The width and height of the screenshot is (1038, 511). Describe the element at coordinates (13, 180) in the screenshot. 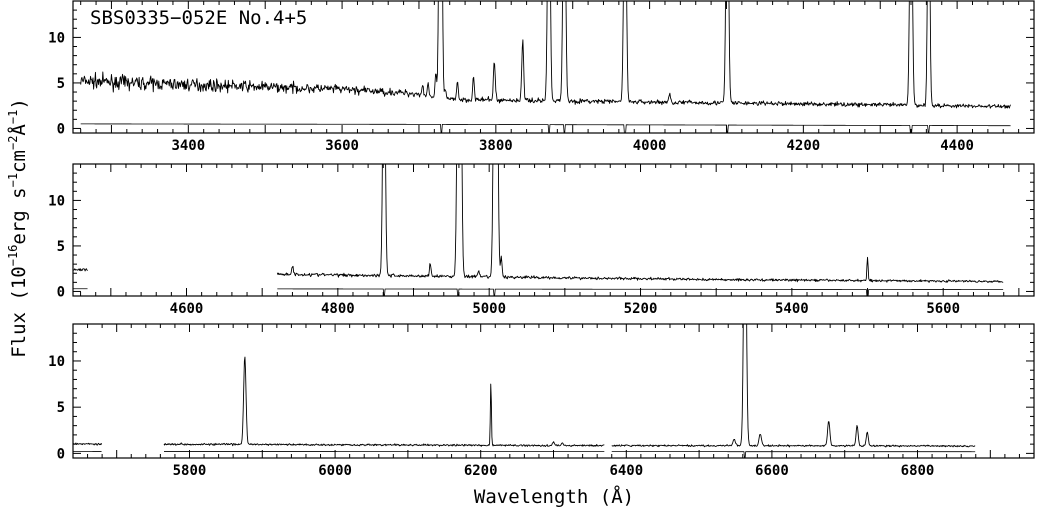

I see `y-axis-title-exp-s: −1` at that location.